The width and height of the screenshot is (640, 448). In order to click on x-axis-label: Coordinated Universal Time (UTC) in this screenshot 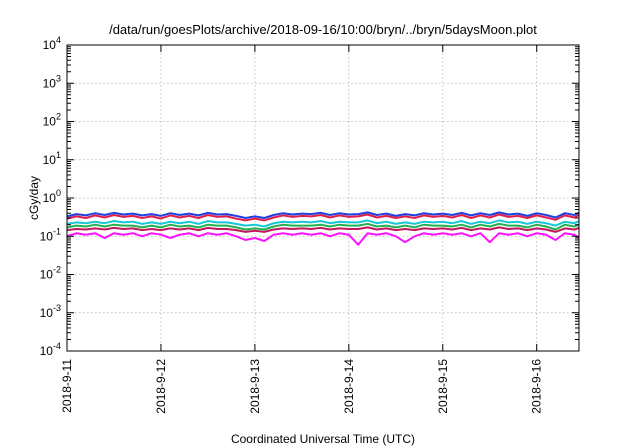, I will do `click(323, 439)`.